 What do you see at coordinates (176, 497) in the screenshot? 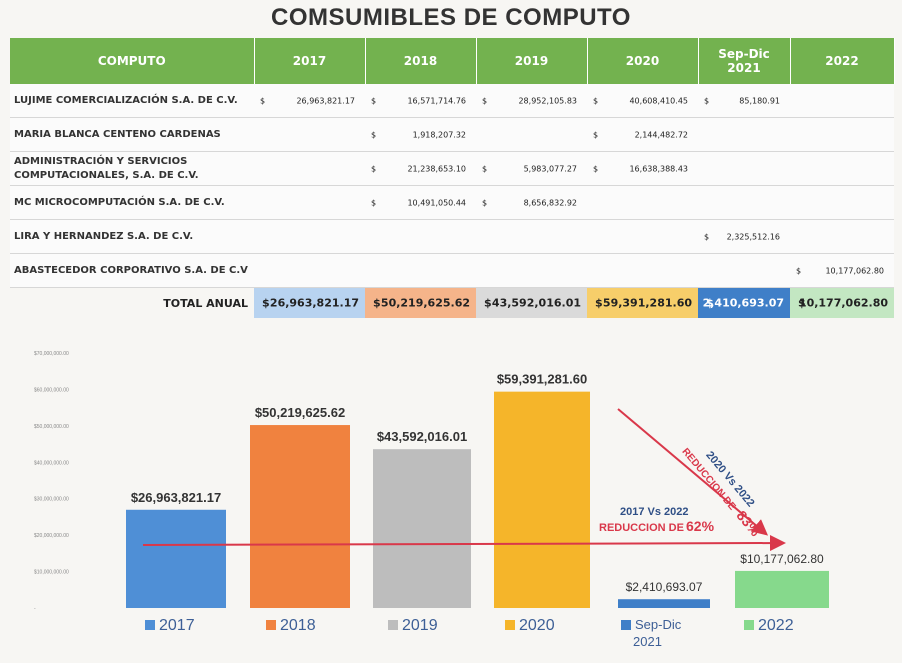
I see `data-label: $26,963,821.17` at bounding box center [176, 497].